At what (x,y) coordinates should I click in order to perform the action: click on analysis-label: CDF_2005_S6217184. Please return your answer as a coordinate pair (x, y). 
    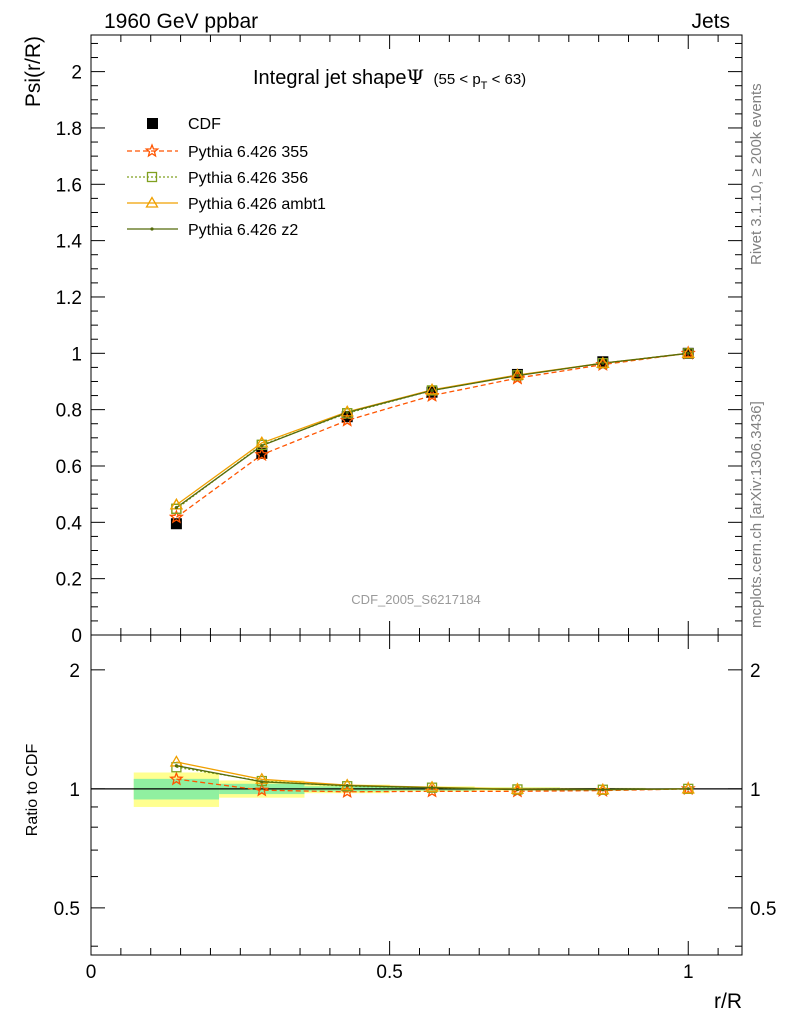
    Looking at the image, I should click on (415, 599).